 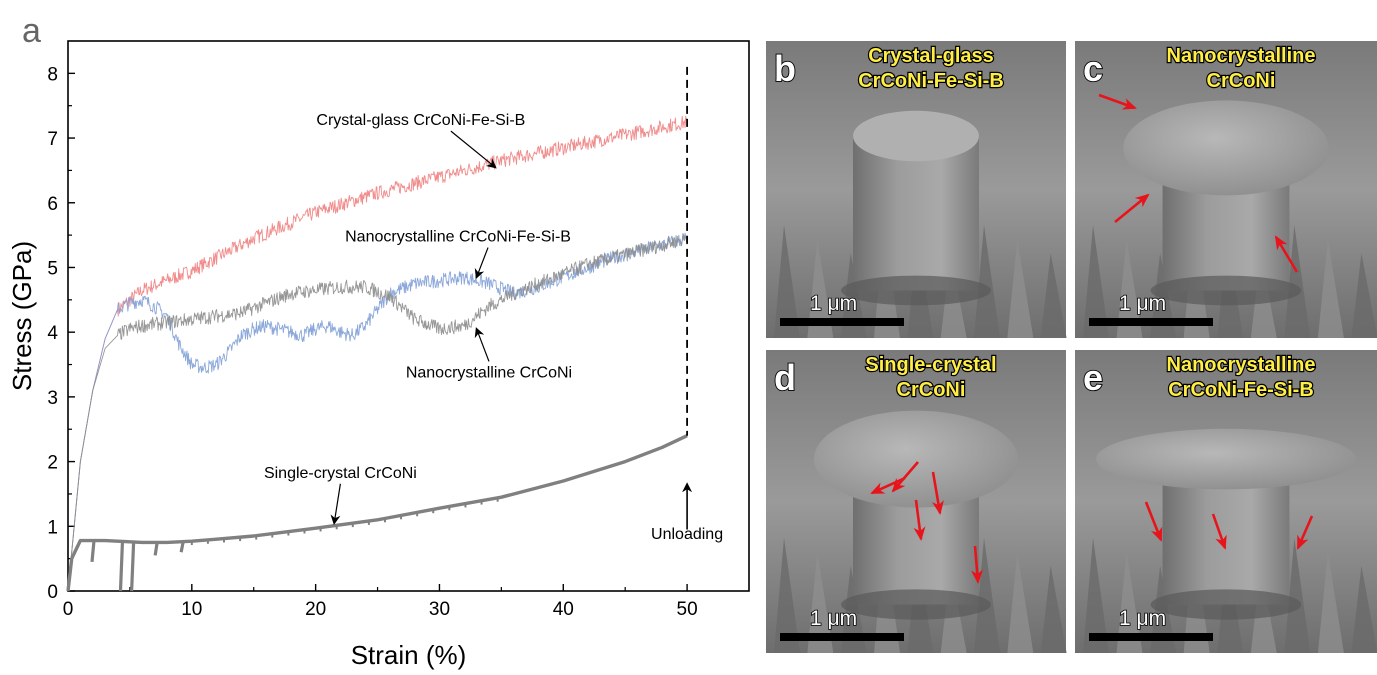 I want to click on y-tick-label: 0, so click(x=52, y=592).